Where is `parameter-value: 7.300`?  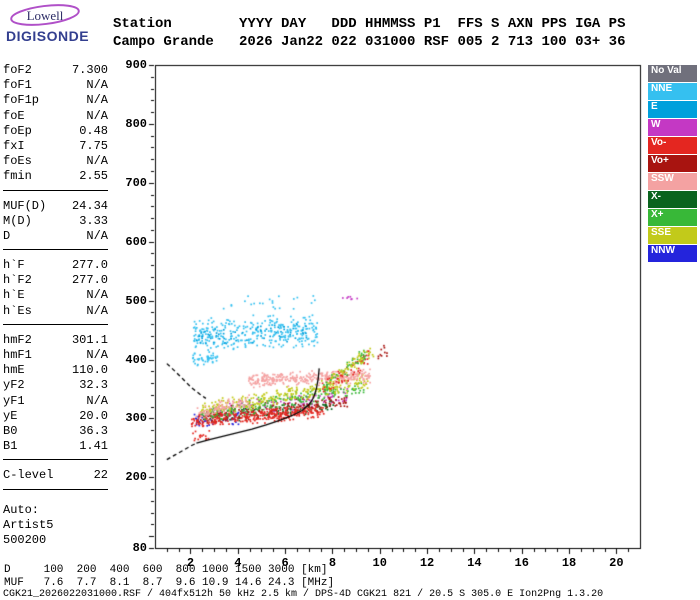
parameter-value: 7.300 is located at coordinates (89, 70).